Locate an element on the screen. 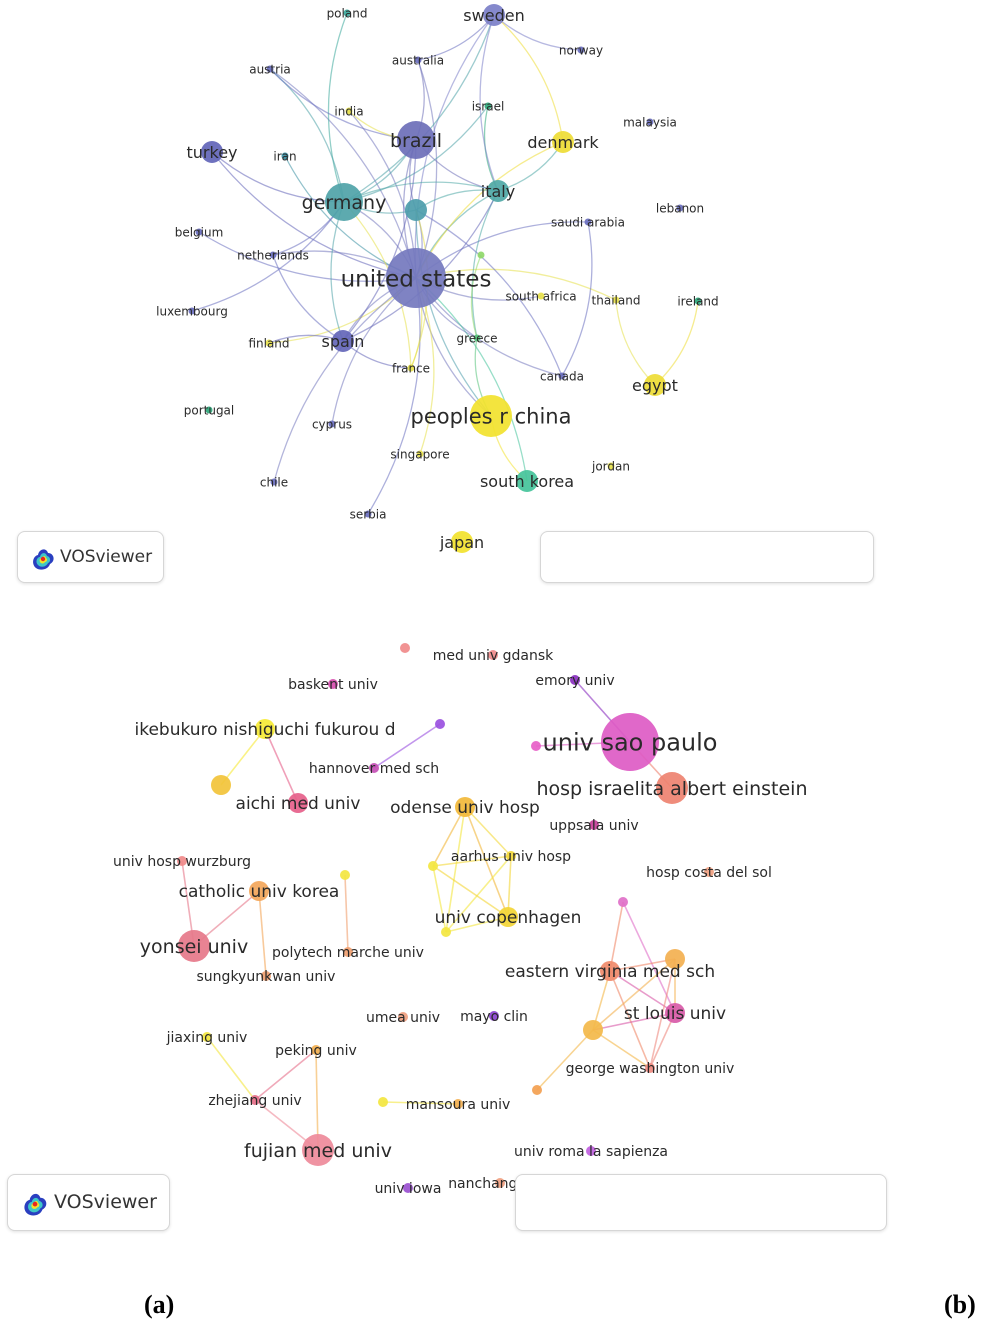 This screenshot has height=1321, width=986. node-south-africa is located at coordinates (541, 296).